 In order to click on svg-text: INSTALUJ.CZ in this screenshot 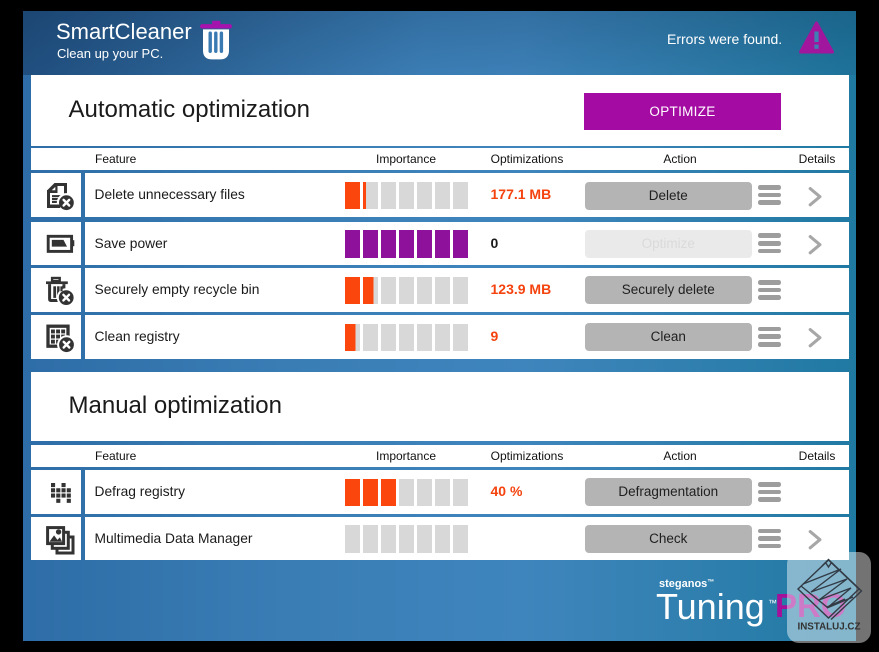, I will do `click(830, 627)`.